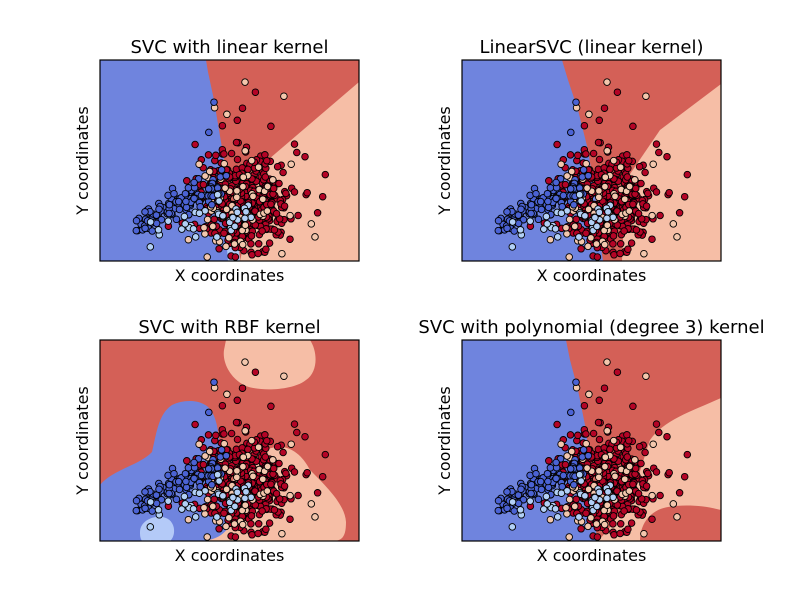  Describe the element at coordinates (269, 365) in the screenshot. I see `region-salmon-top` at that location.